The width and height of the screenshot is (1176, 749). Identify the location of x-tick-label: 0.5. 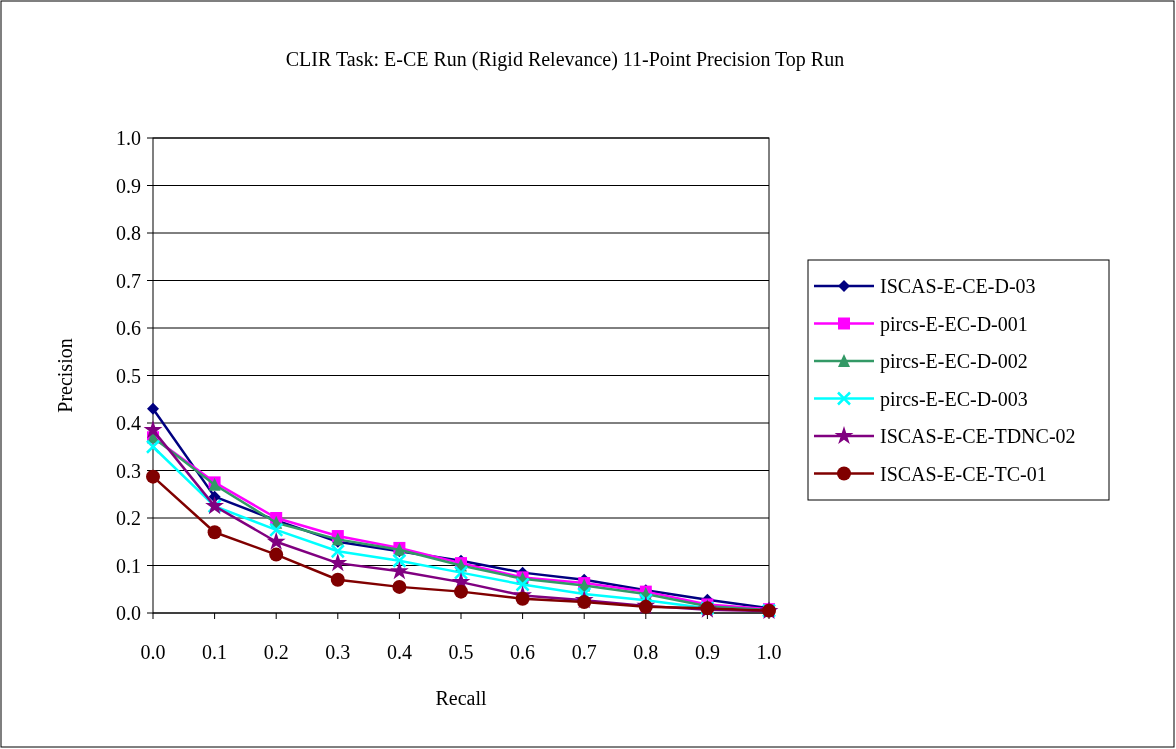
(461, 652).